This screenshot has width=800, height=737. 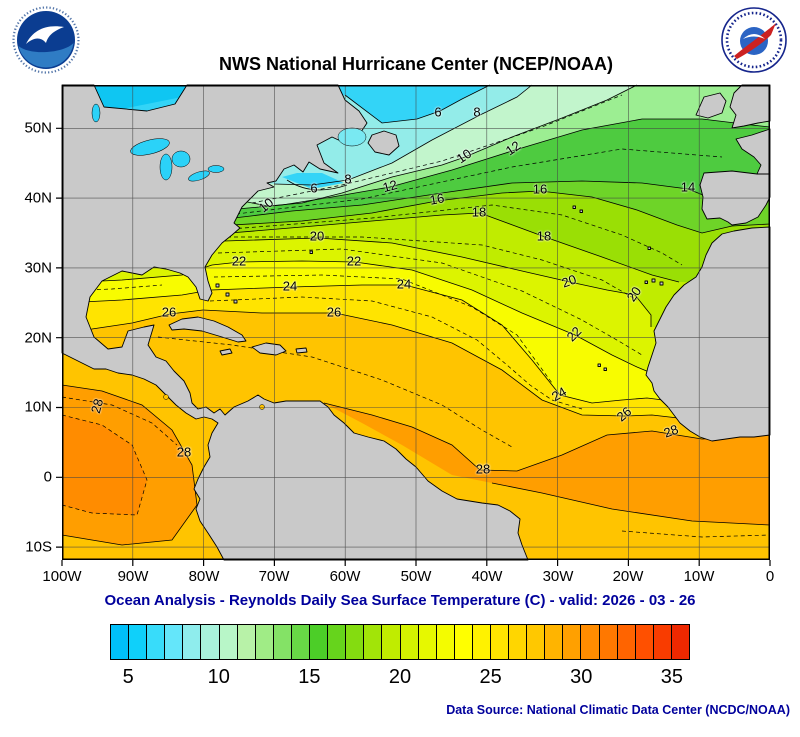 I want to click on colorbar-legend: 5 10 15 20 25 30 35, so click(x=400, y=657).